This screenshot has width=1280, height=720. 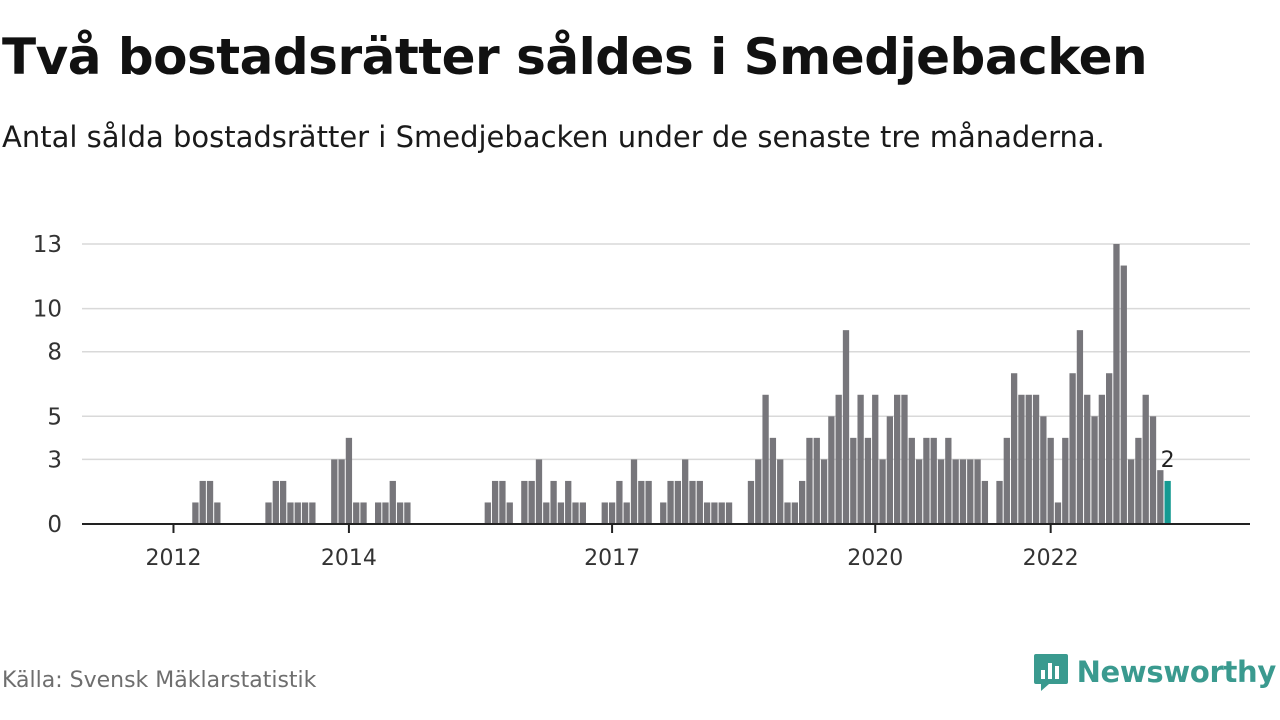 What do you see at coordinates (666, 547) in the screenshot?
I see `x-axis: 2012 2014 2017 2020 2022` at bounding box center [666, 547].